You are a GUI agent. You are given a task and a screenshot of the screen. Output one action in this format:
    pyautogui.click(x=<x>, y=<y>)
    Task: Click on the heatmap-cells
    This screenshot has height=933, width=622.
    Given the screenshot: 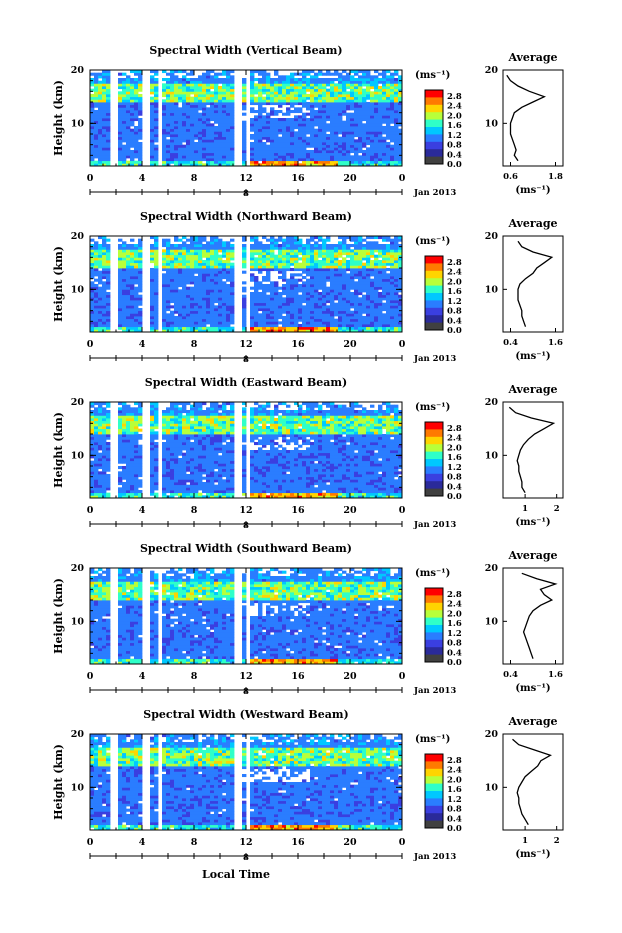 What is the action you would take?
    pyautogui.click(x=246, y=118)
    